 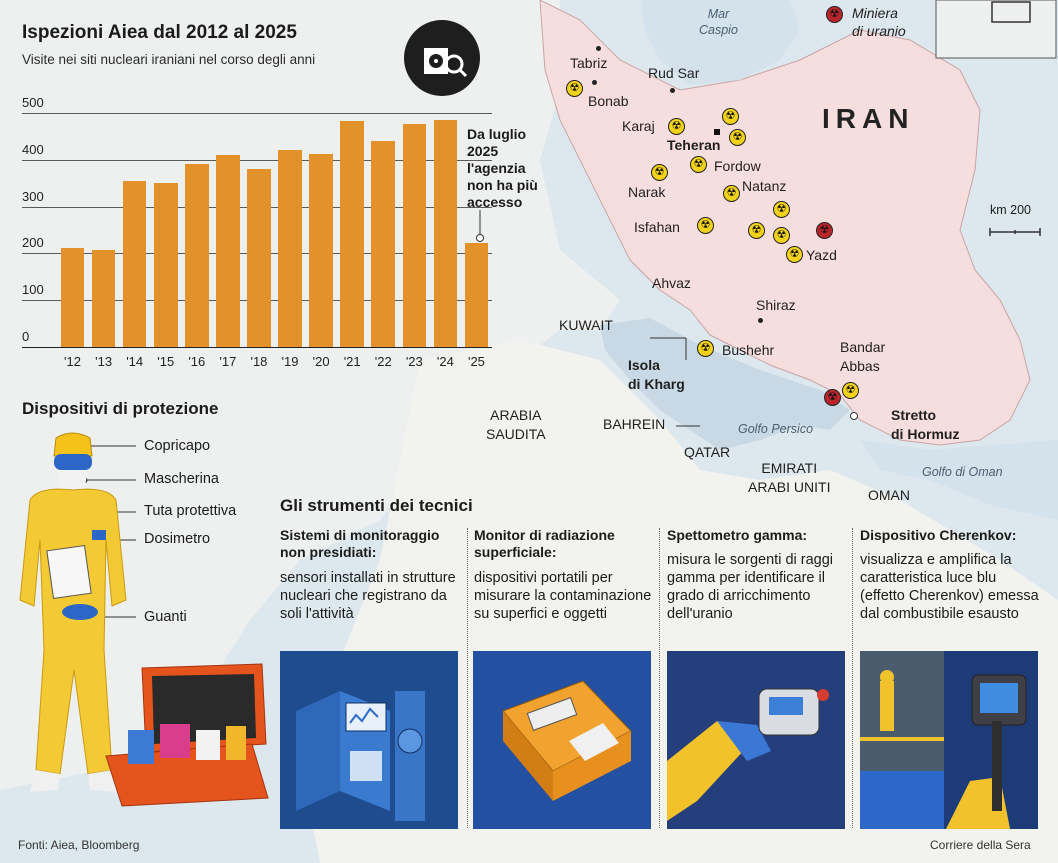 What do you see at coordinates (197, 361) in the screenshot?
I see `x-tick-label: '16` at bounding box center [197, 361].